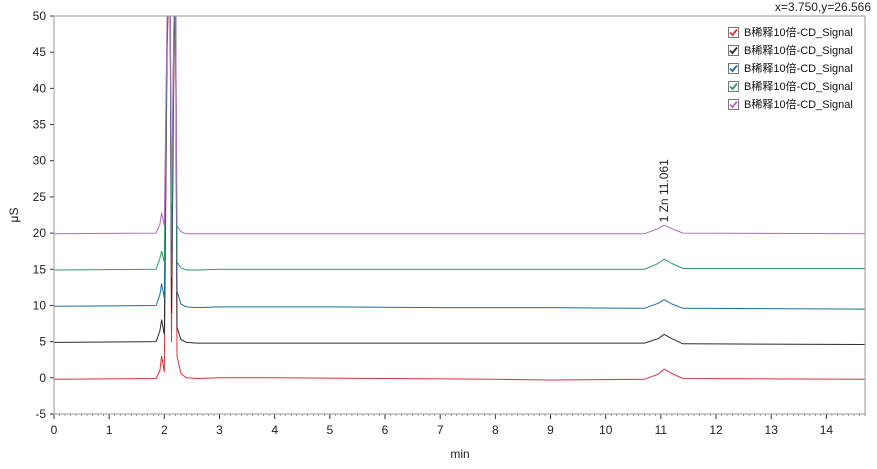 This screenshot has height=469, width=877. Describe the element at coordinates (274, 430) in the screenshot. I see `x-tick-label: 4` at that location.